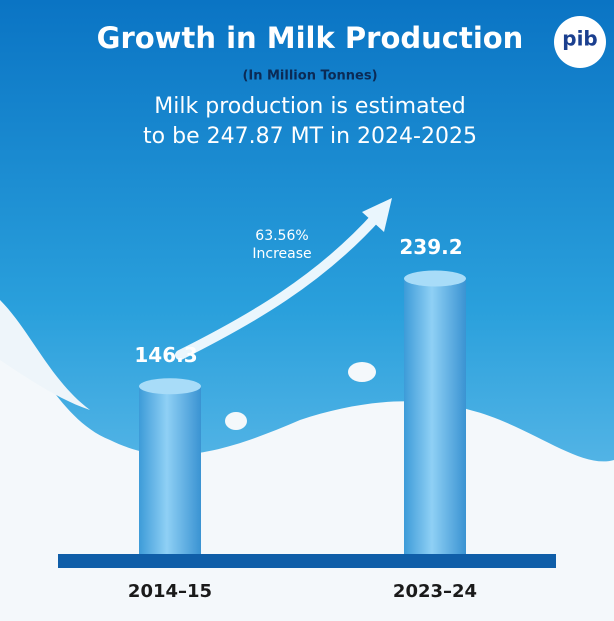 This screenshot has width=614, height=621. I want to click on chart-title: Growth in Milk Production, so click(310, 38).